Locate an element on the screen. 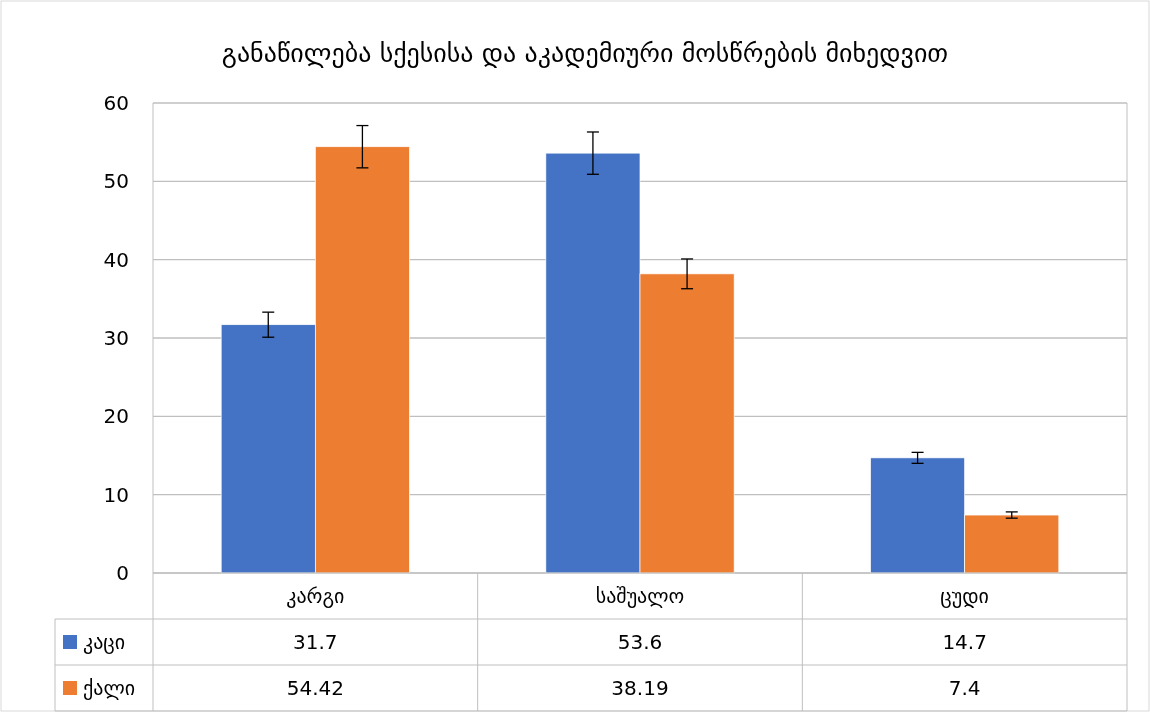  data-label: 7.4 is located at coordinates (964, 688).